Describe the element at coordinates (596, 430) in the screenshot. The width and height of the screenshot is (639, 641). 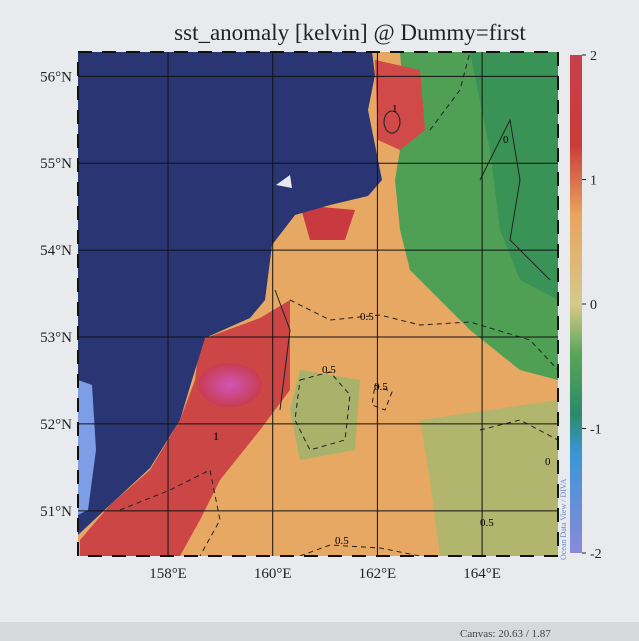
I see `colorbar-label: -1` at that location.